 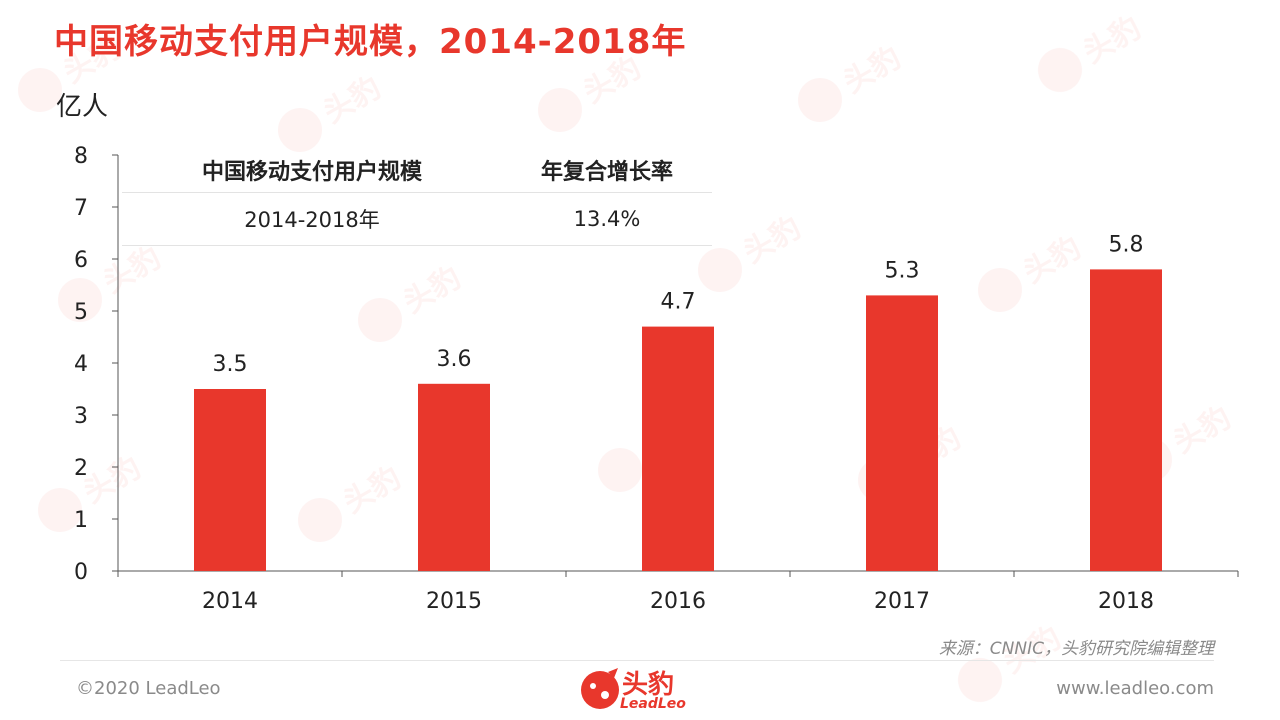 I want to click on data-label: 3.6, so click(x=454, y=359).